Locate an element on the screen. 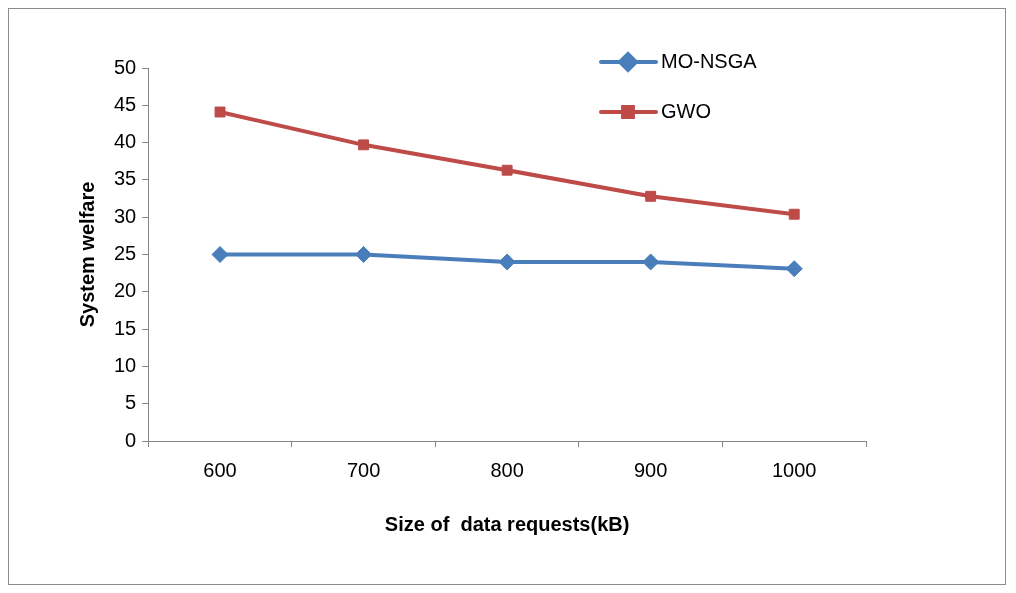 The width and height of the screenshot is (1016, 593). legend-label: GWO is located at coordinates (686, 110).